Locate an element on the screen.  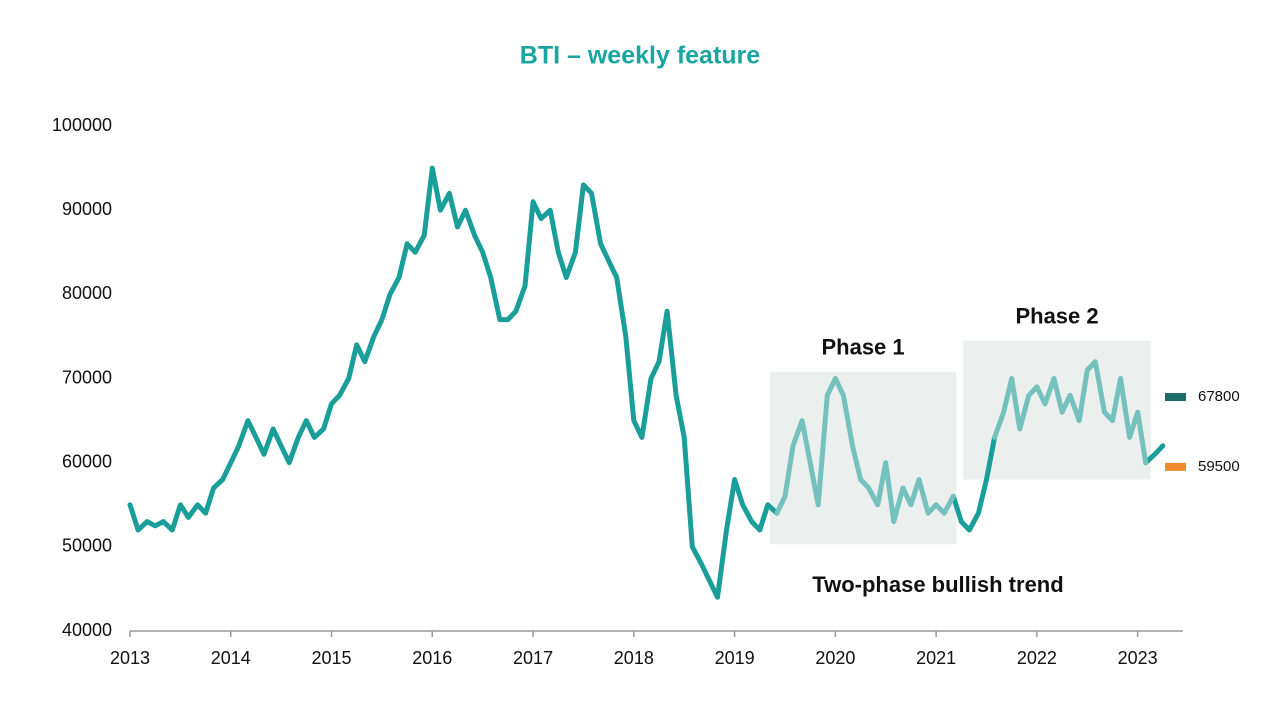
x-tick-label: 2014 is located at coordinates (231, 658).